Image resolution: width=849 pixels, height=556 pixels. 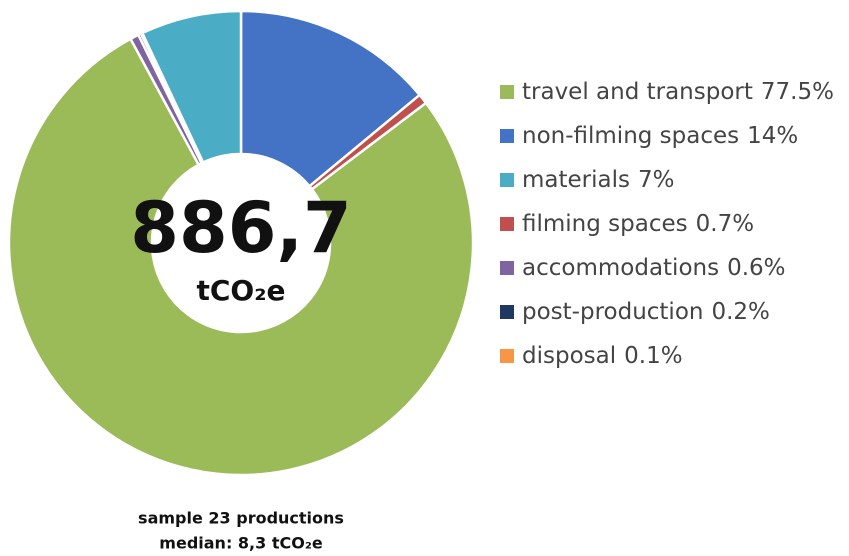 I want to click on legend-name: non-filming spaces, so click(x=630, y=136).